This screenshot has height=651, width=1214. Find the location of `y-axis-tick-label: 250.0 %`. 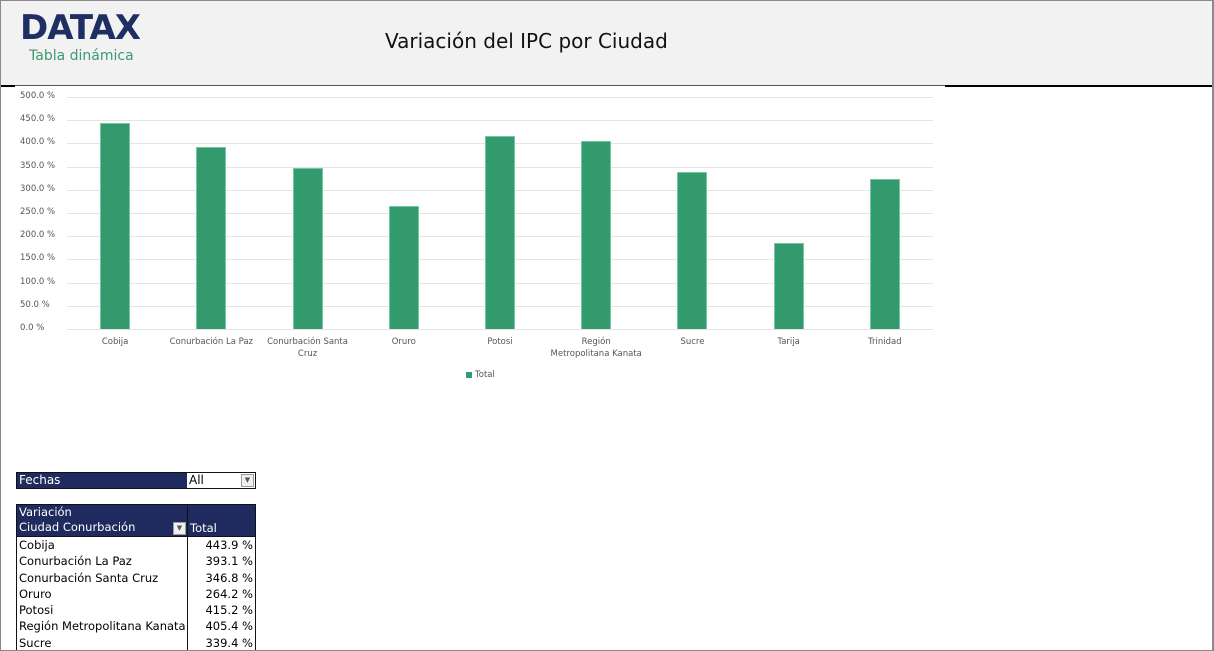

y-axis-tick-label: 250.0 % is located at coordinates (38, 212).